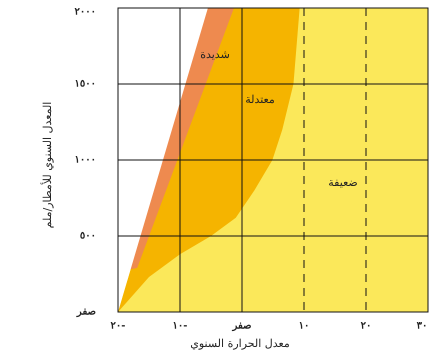 The height and width of the screenshot is (353, 429). I want to click on y-tick-label: ١٠٠٠, so click(85, 160).